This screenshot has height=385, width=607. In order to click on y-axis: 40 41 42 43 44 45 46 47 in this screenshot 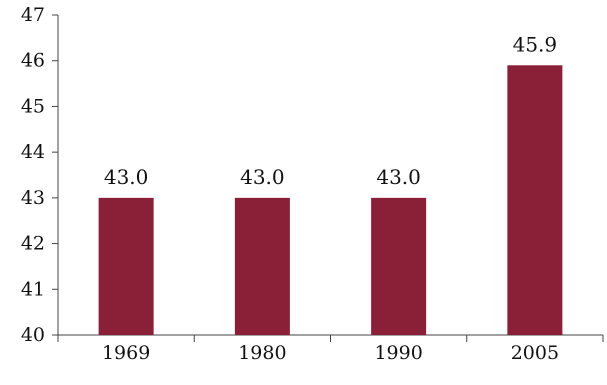, I will do `click(40, 175)`.